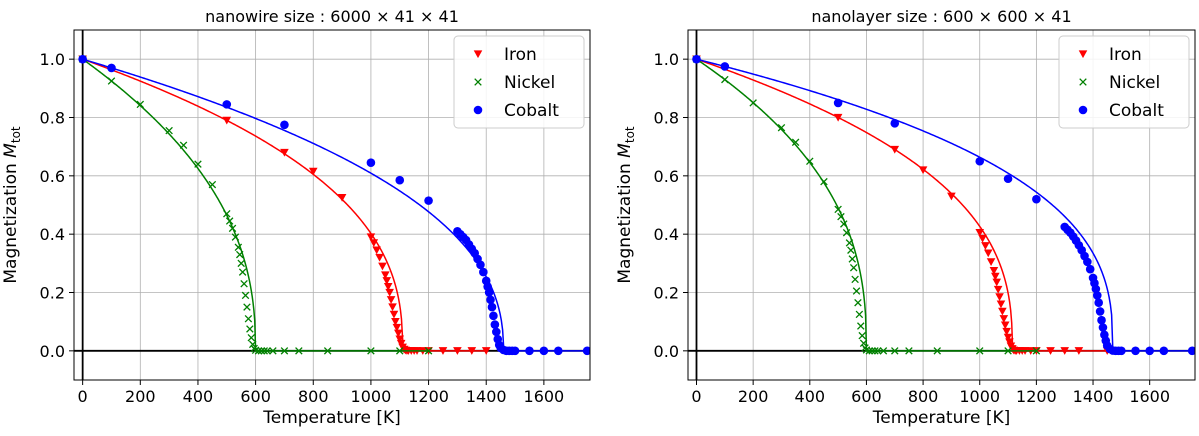  What do you see at coordinates (810, 396) in the screenshot?
I see `x-tick-label: 400` at bounding box center [810, 396].